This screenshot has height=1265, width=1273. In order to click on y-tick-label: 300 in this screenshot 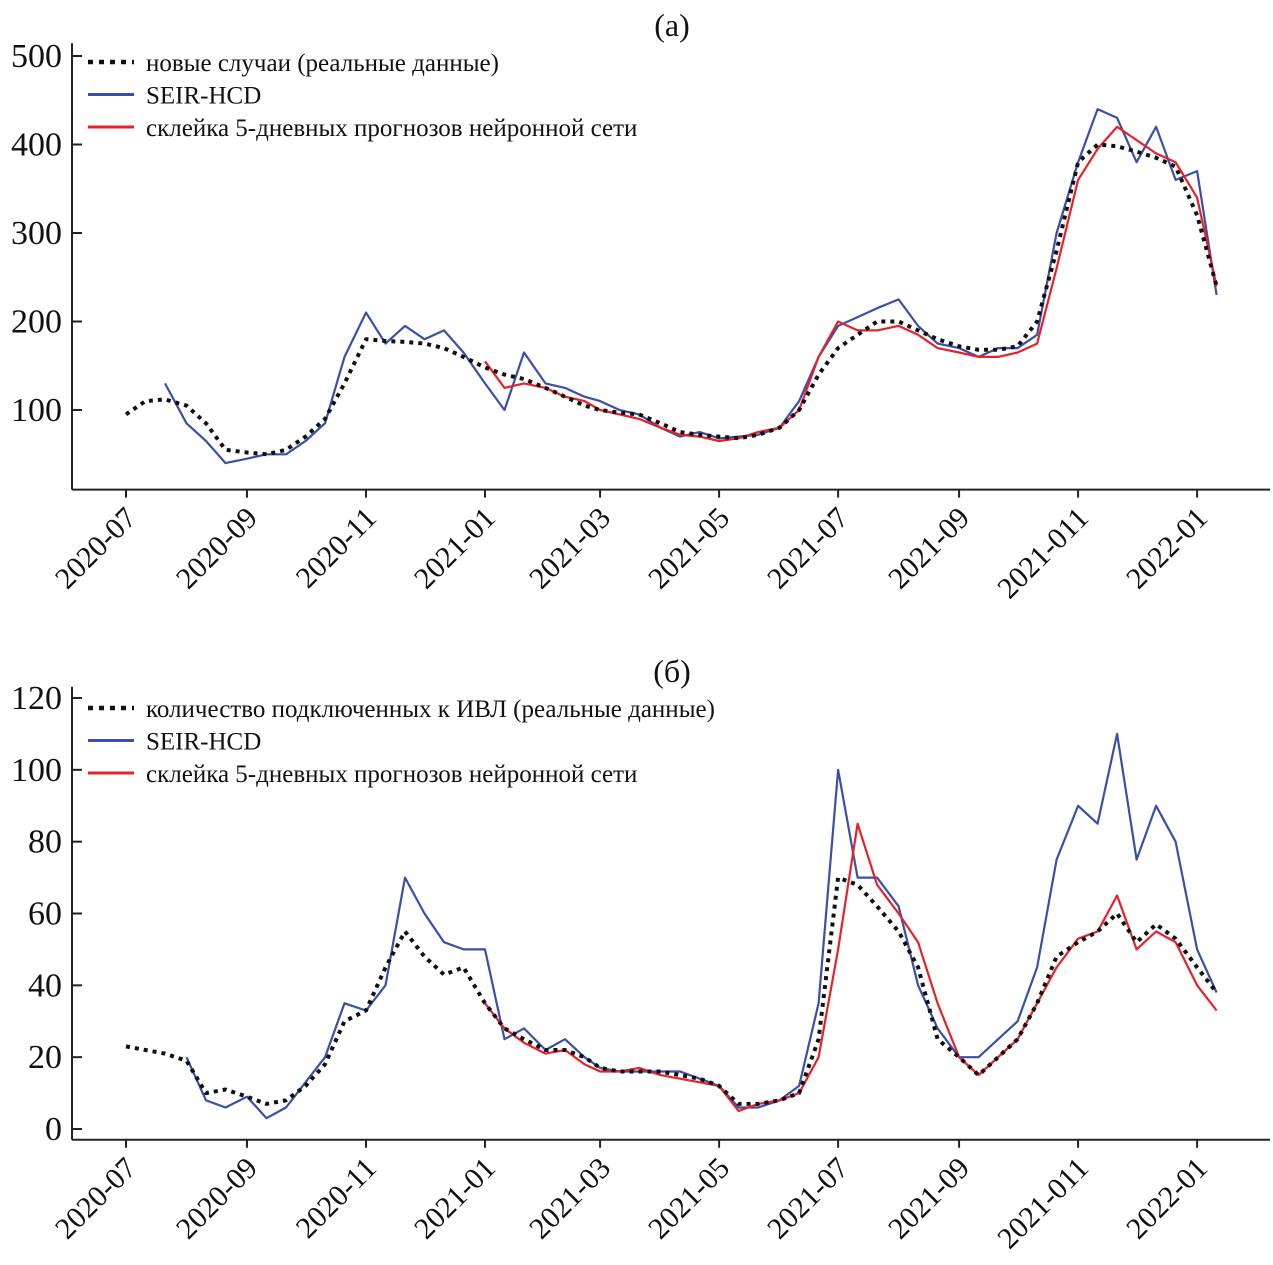, I will do `click(36, 233)`.